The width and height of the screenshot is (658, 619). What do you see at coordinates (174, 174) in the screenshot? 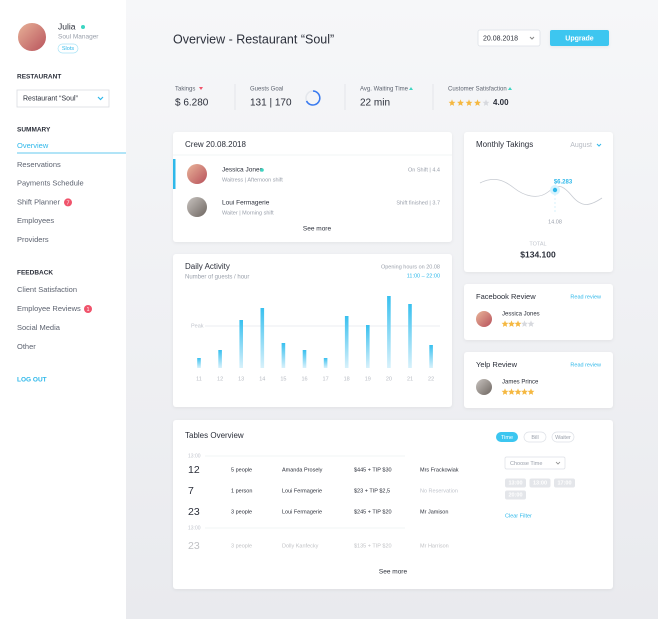
I see `active-marker` at bounding box center [174, 174].